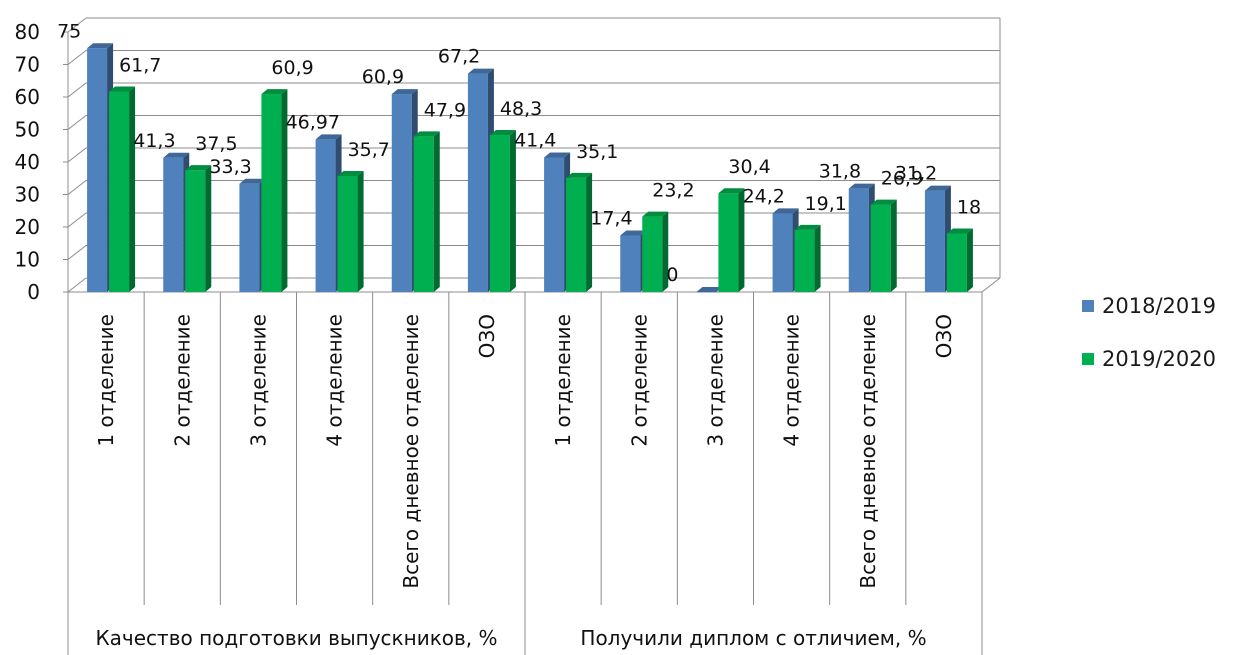 This screenshot has width=1244, height=655. What do you see at coordinates (445, 110) in the screenshot?
I see `data-label: 47,9` at bounding box center [445, 110].